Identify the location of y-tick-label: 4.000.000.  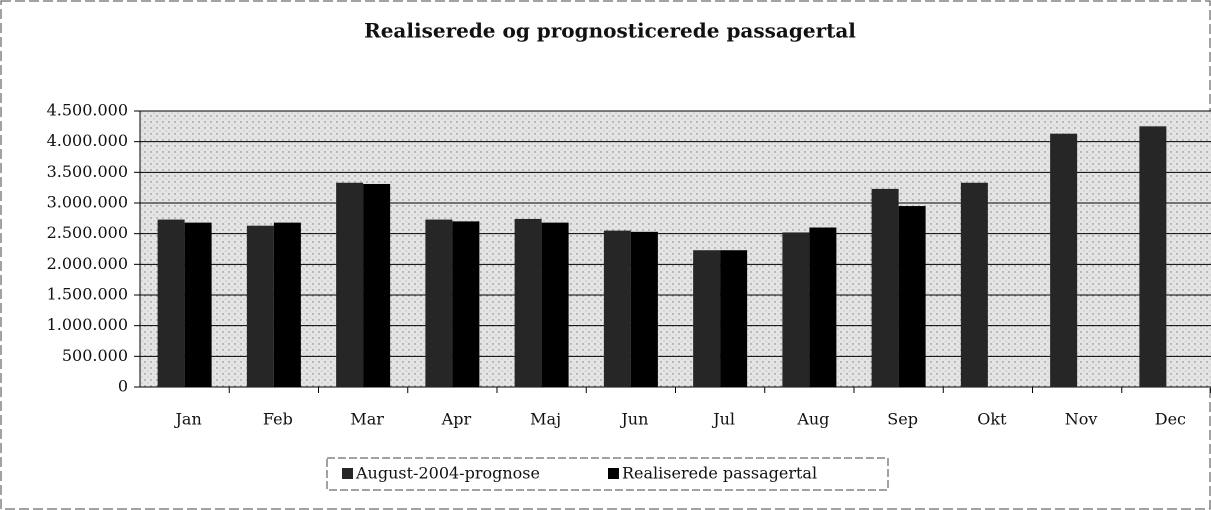
(87, 140).